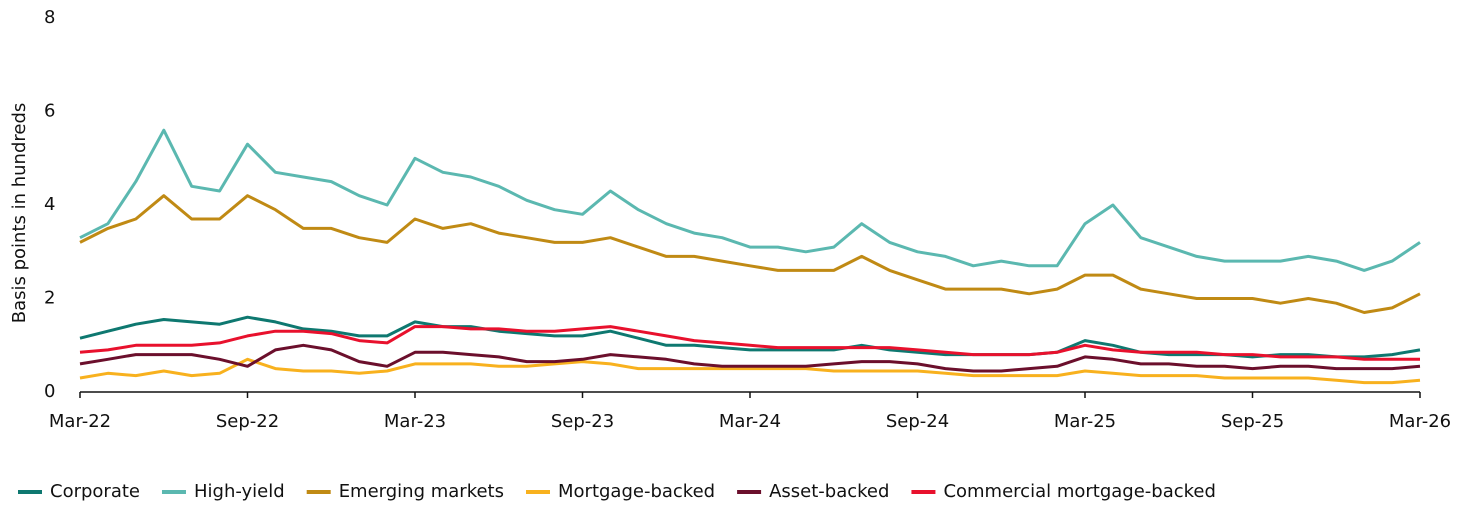 The width and height of the screenshot is (1477, 508). Describe the element at coordinates (582, 421) in the screenshot. I see `x-tick-label: Sep-23` at that location.